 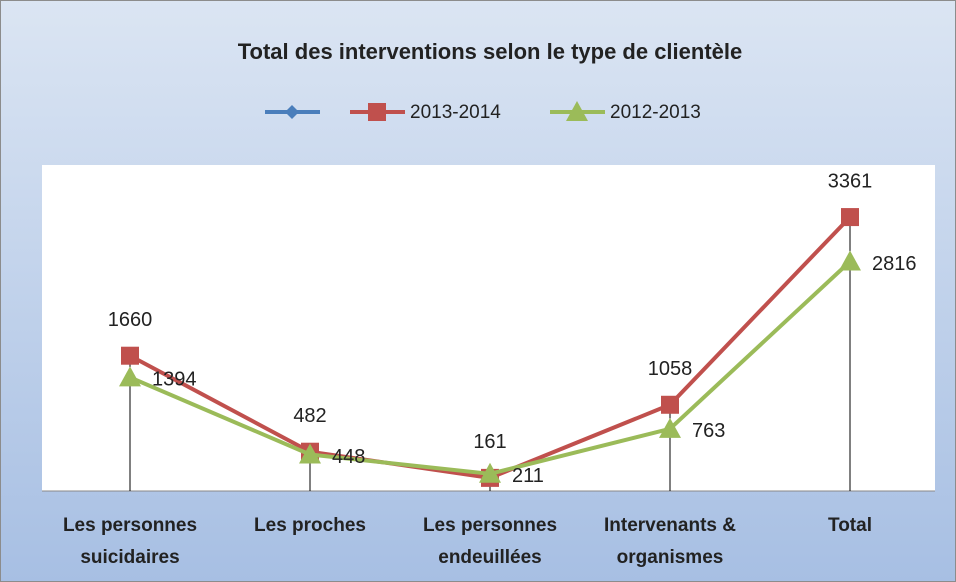 I want to click on data-label: 211, so click(x=528, y=476).